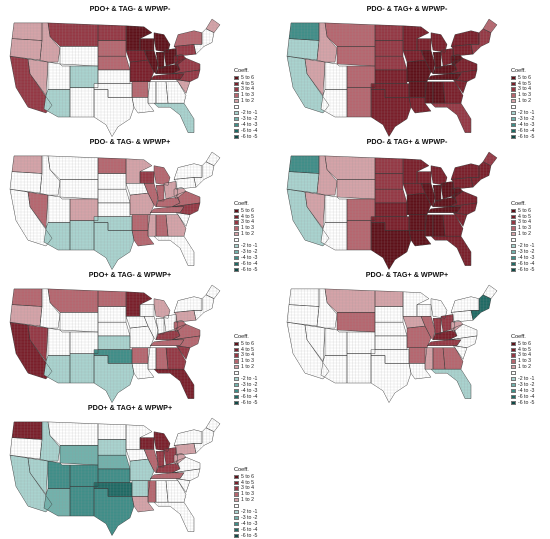 This screenshot has width=550, height=539. I want to click on legend-item: 4 to 5, so click(530, 350).